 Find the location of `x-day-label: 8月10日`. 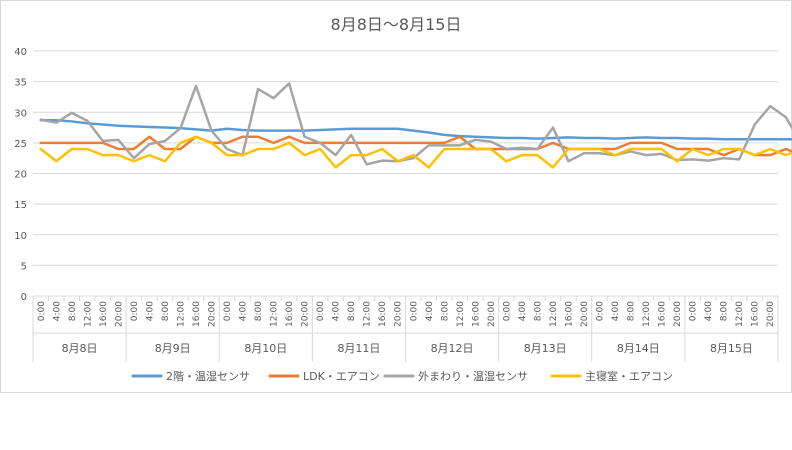

x-day-label: 8月10日 is located at coordinates (265, 348).